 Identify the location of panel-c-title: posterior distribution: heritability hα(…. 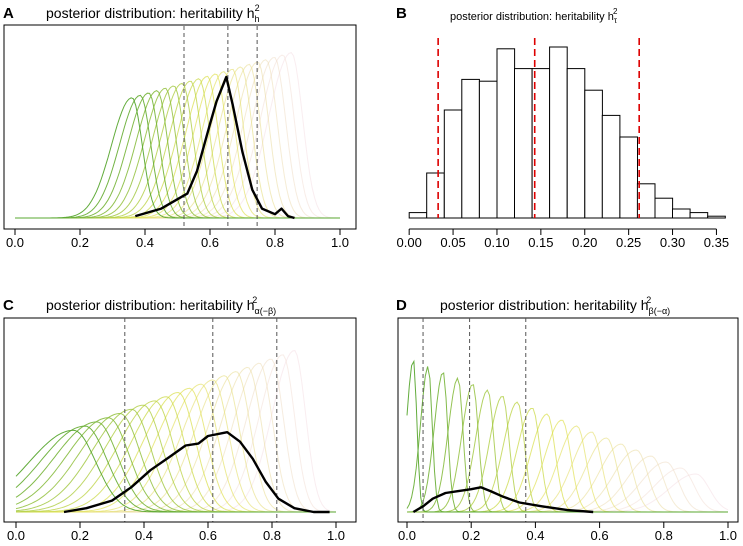
(161, 305).